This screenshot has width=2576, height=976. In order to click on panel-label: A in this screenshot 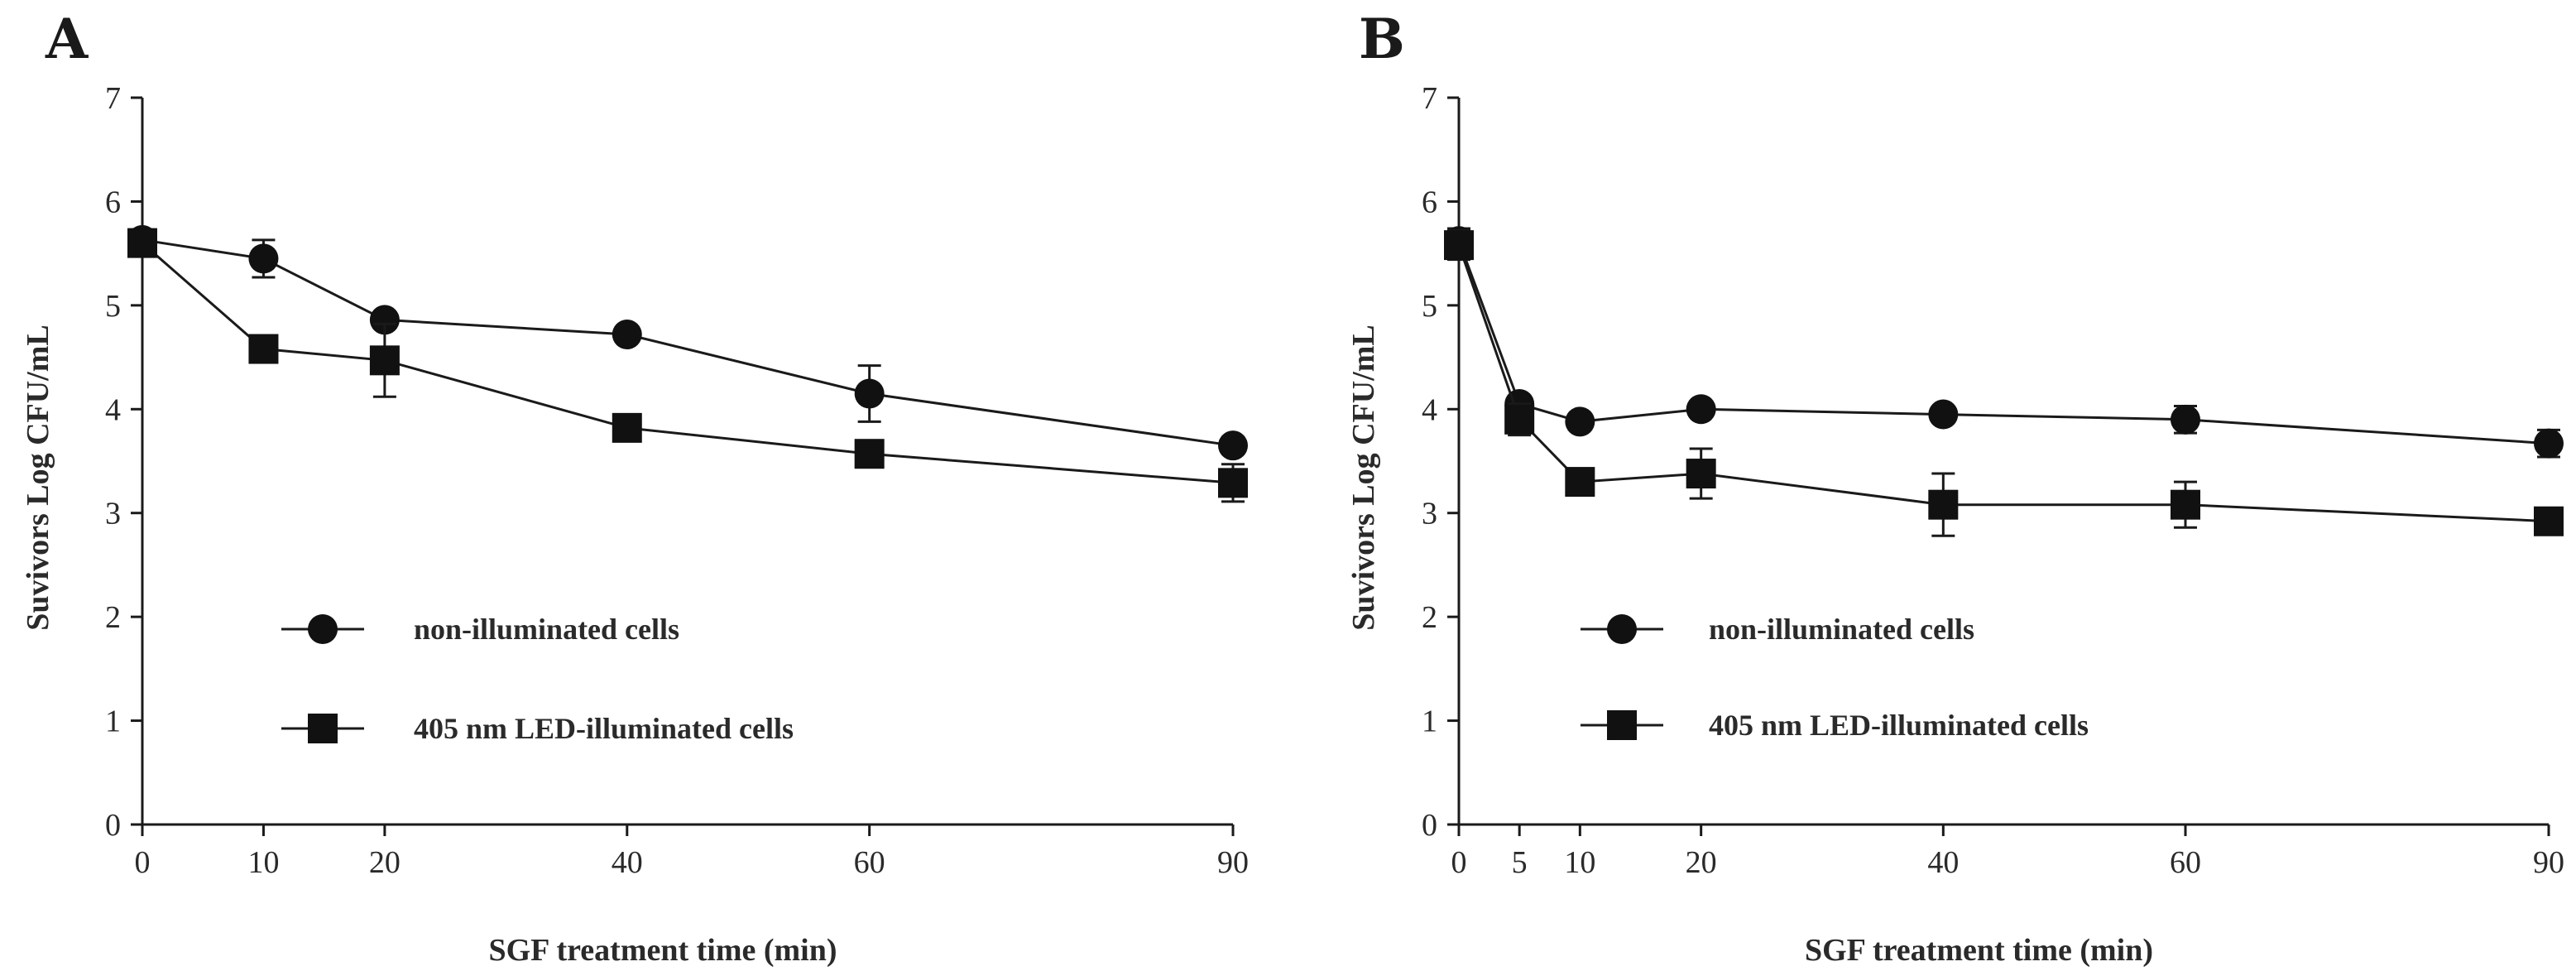, I will do `click(67, 39)`.